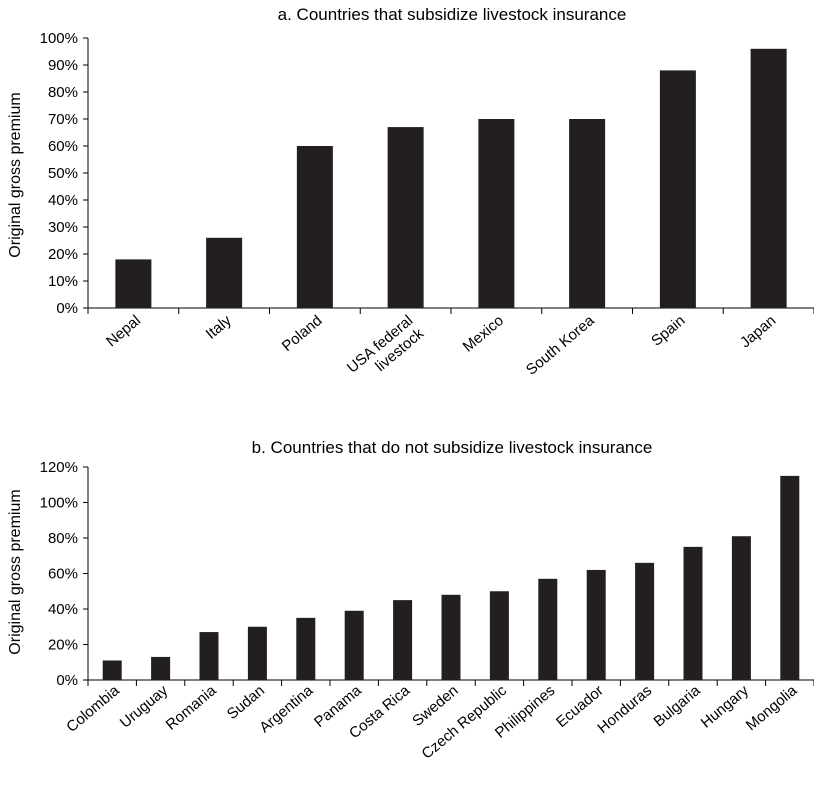 The height and width of the screenshot is (789, 814). What do you see at coordinates (560, 345) in the screenshot?
I see `chart-a-category-label: South Korea` at bounding box center [560, 345].